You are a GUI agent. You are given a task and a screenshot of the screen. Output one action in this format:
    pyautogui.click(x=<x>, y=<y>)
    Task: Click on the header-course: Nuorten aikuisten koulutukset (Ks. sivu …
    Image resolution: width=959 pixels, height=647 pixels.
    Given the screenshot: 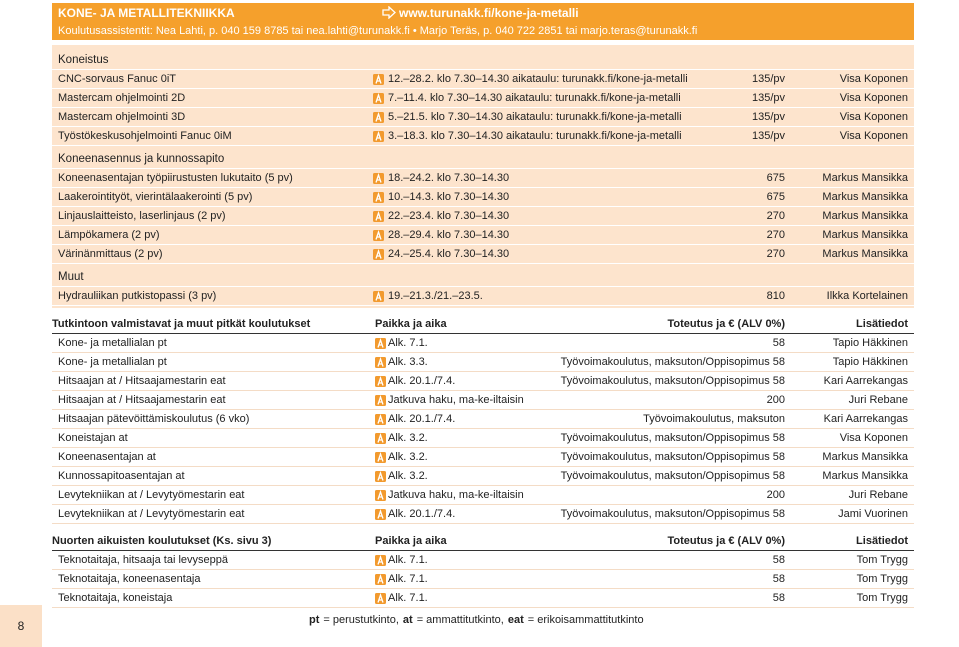 What is the action you would take?
    pyautogui.click(x=162, y=541)
    